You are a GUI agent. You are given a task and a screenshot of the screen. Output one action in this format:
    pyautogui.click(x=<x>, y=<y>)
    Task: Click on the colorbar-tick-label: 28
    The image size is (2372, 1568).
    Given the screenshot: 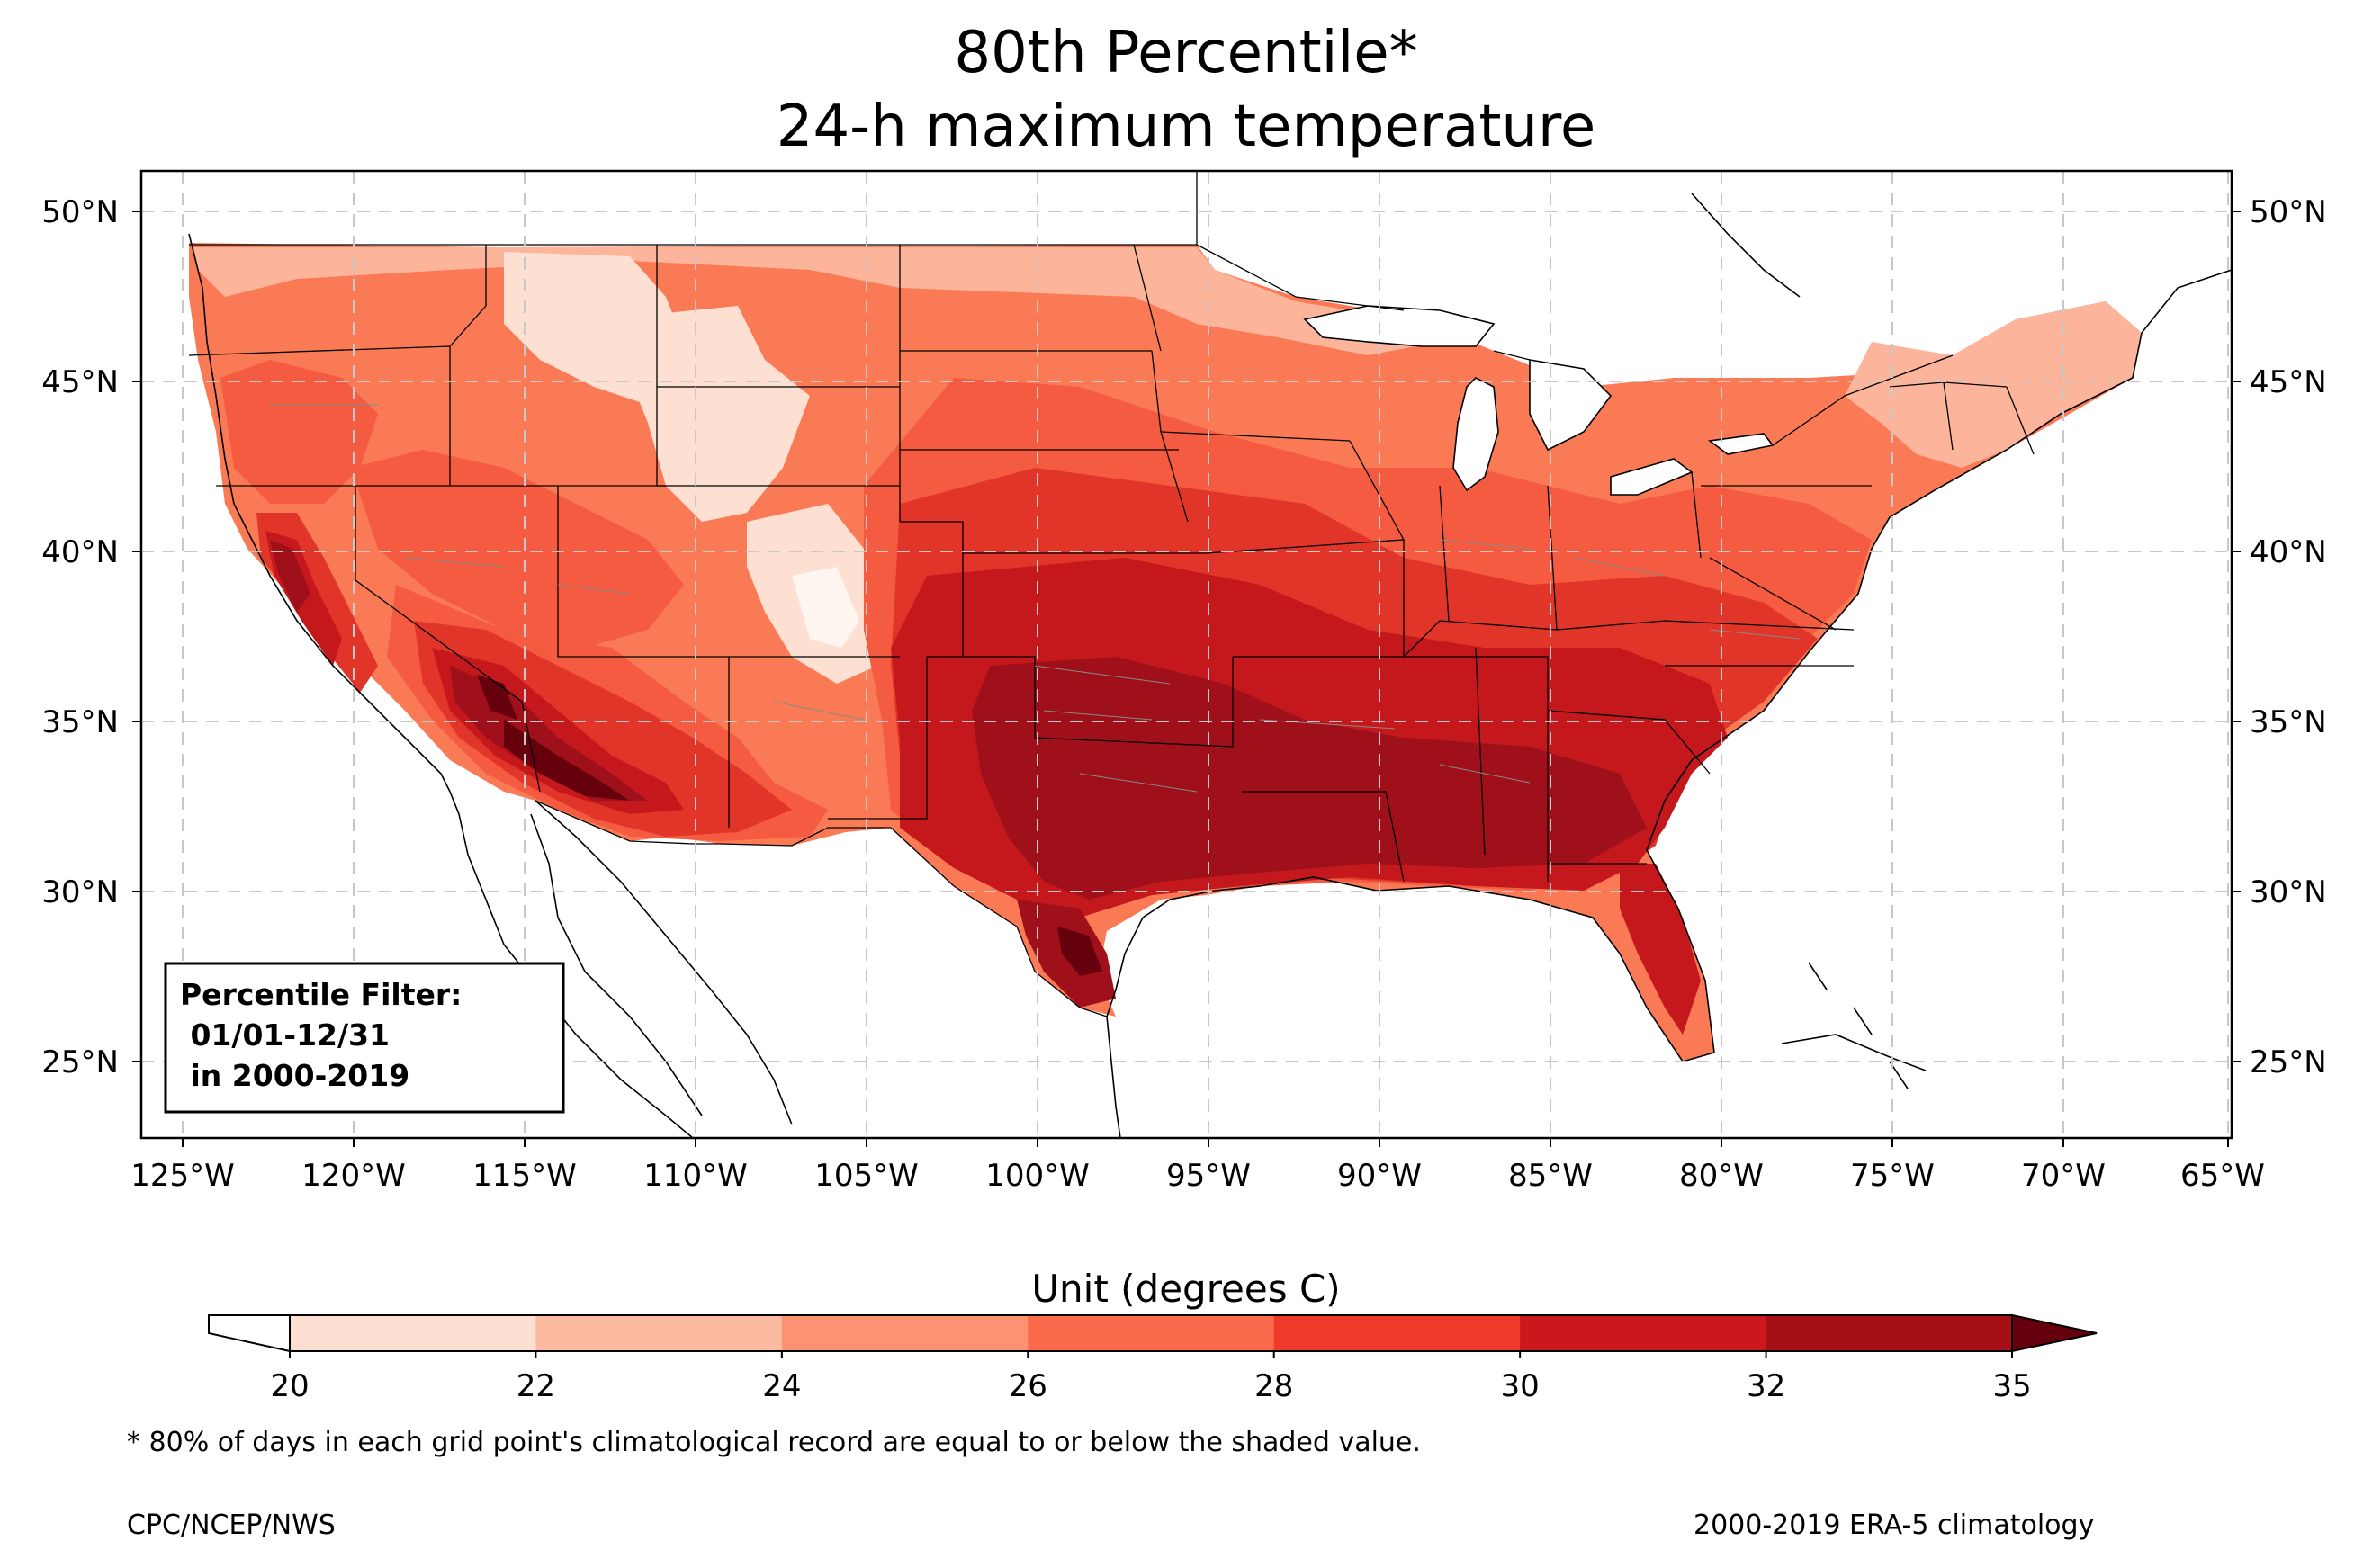 What is the action you would take?
    pyautogui.click(x=1273, y=1386)
    